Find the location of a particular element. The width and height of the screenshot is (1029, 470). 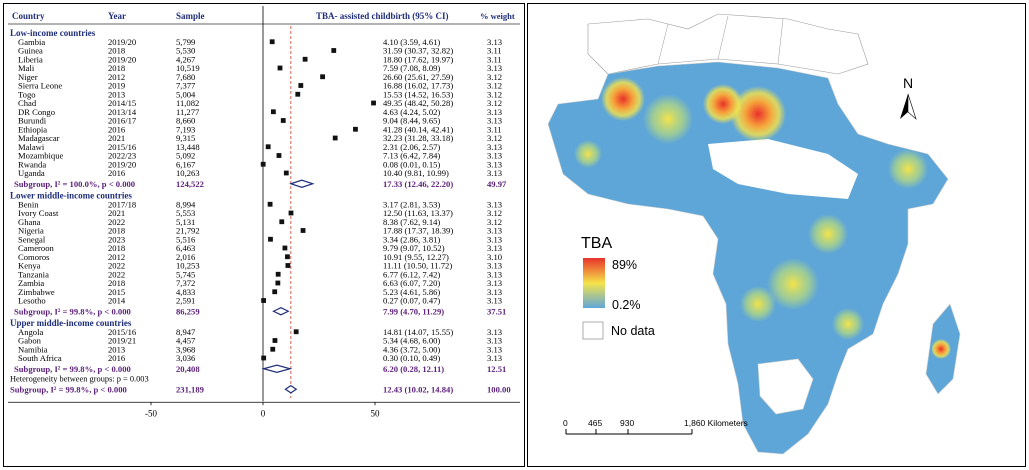

header-ci: TBA- assisted childbirth (95% CI) is located at coordinates (382, 16).